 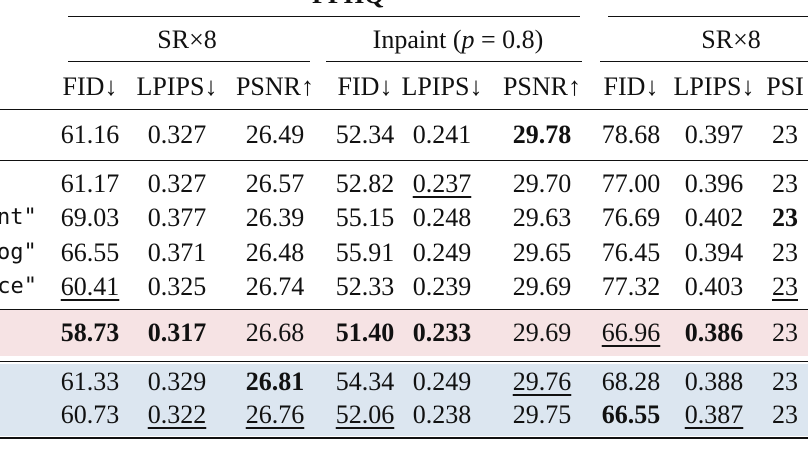 What do you see at coordinates (365, 134) in the screenshot?
I see `table-cell: 52.34` at bounding box center [365, 134].